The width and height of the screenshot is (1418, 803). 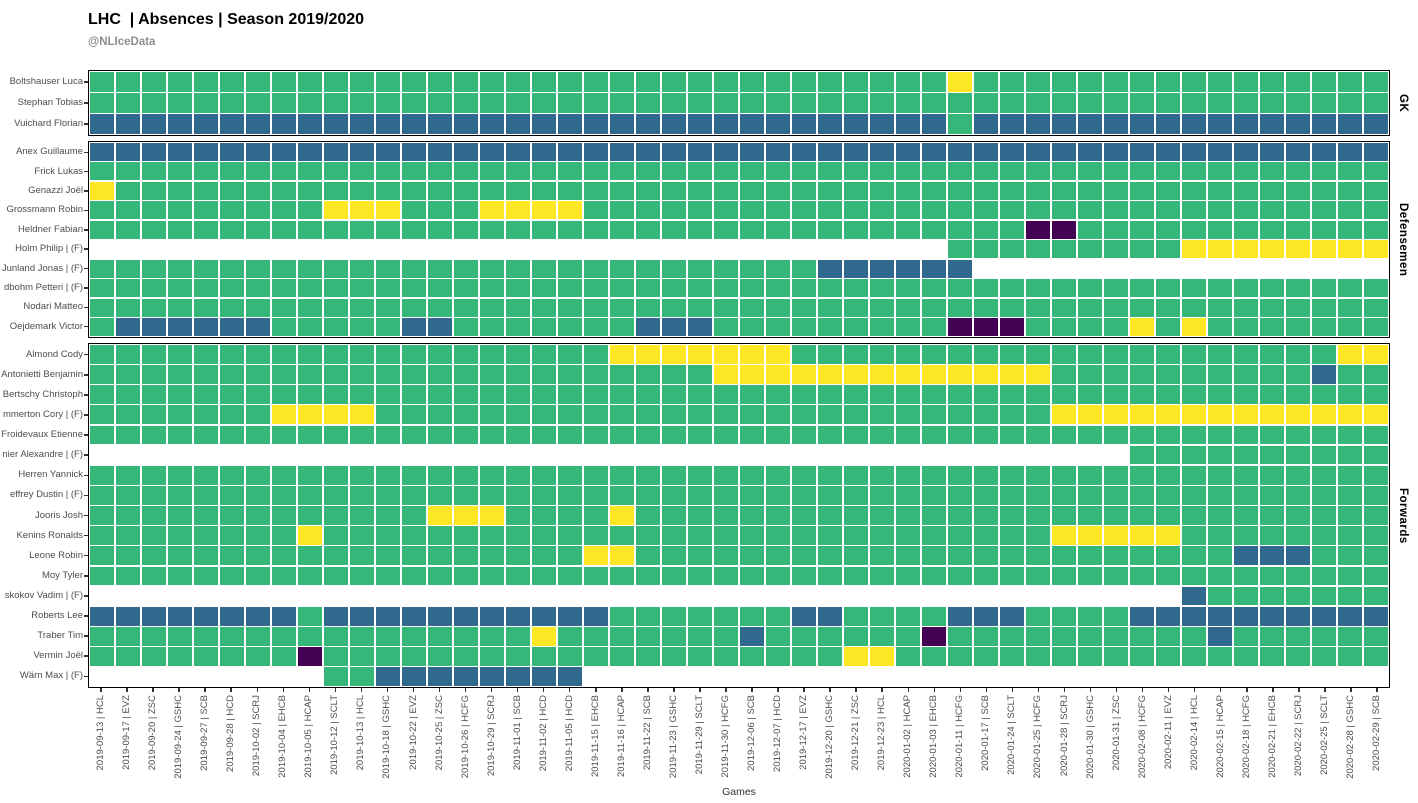 I want to click on row-label: Nodari Matteo, so click(x=53, y=307).